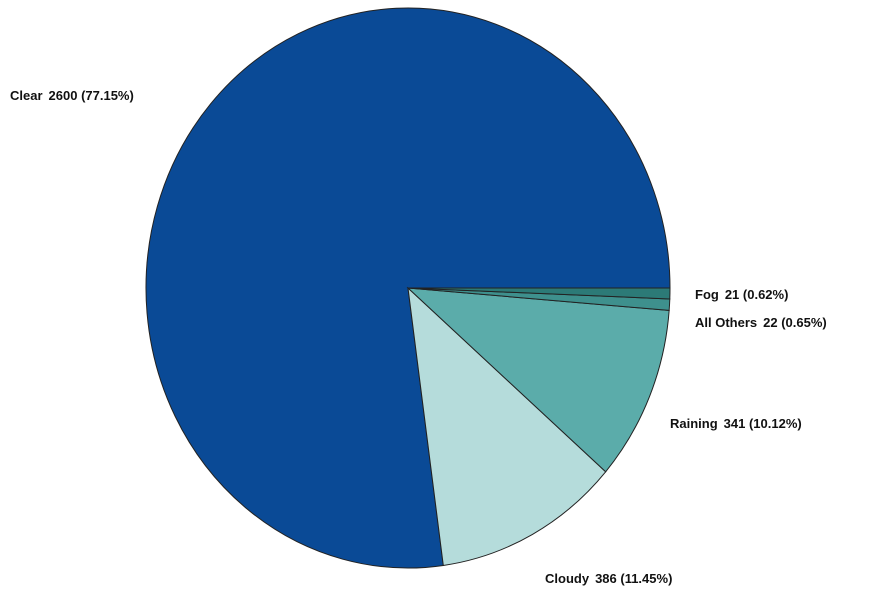  Describe the element at coordinates (795, 322) in the screenshot. I see `slice-value: 22 (0.65%)` at that location.